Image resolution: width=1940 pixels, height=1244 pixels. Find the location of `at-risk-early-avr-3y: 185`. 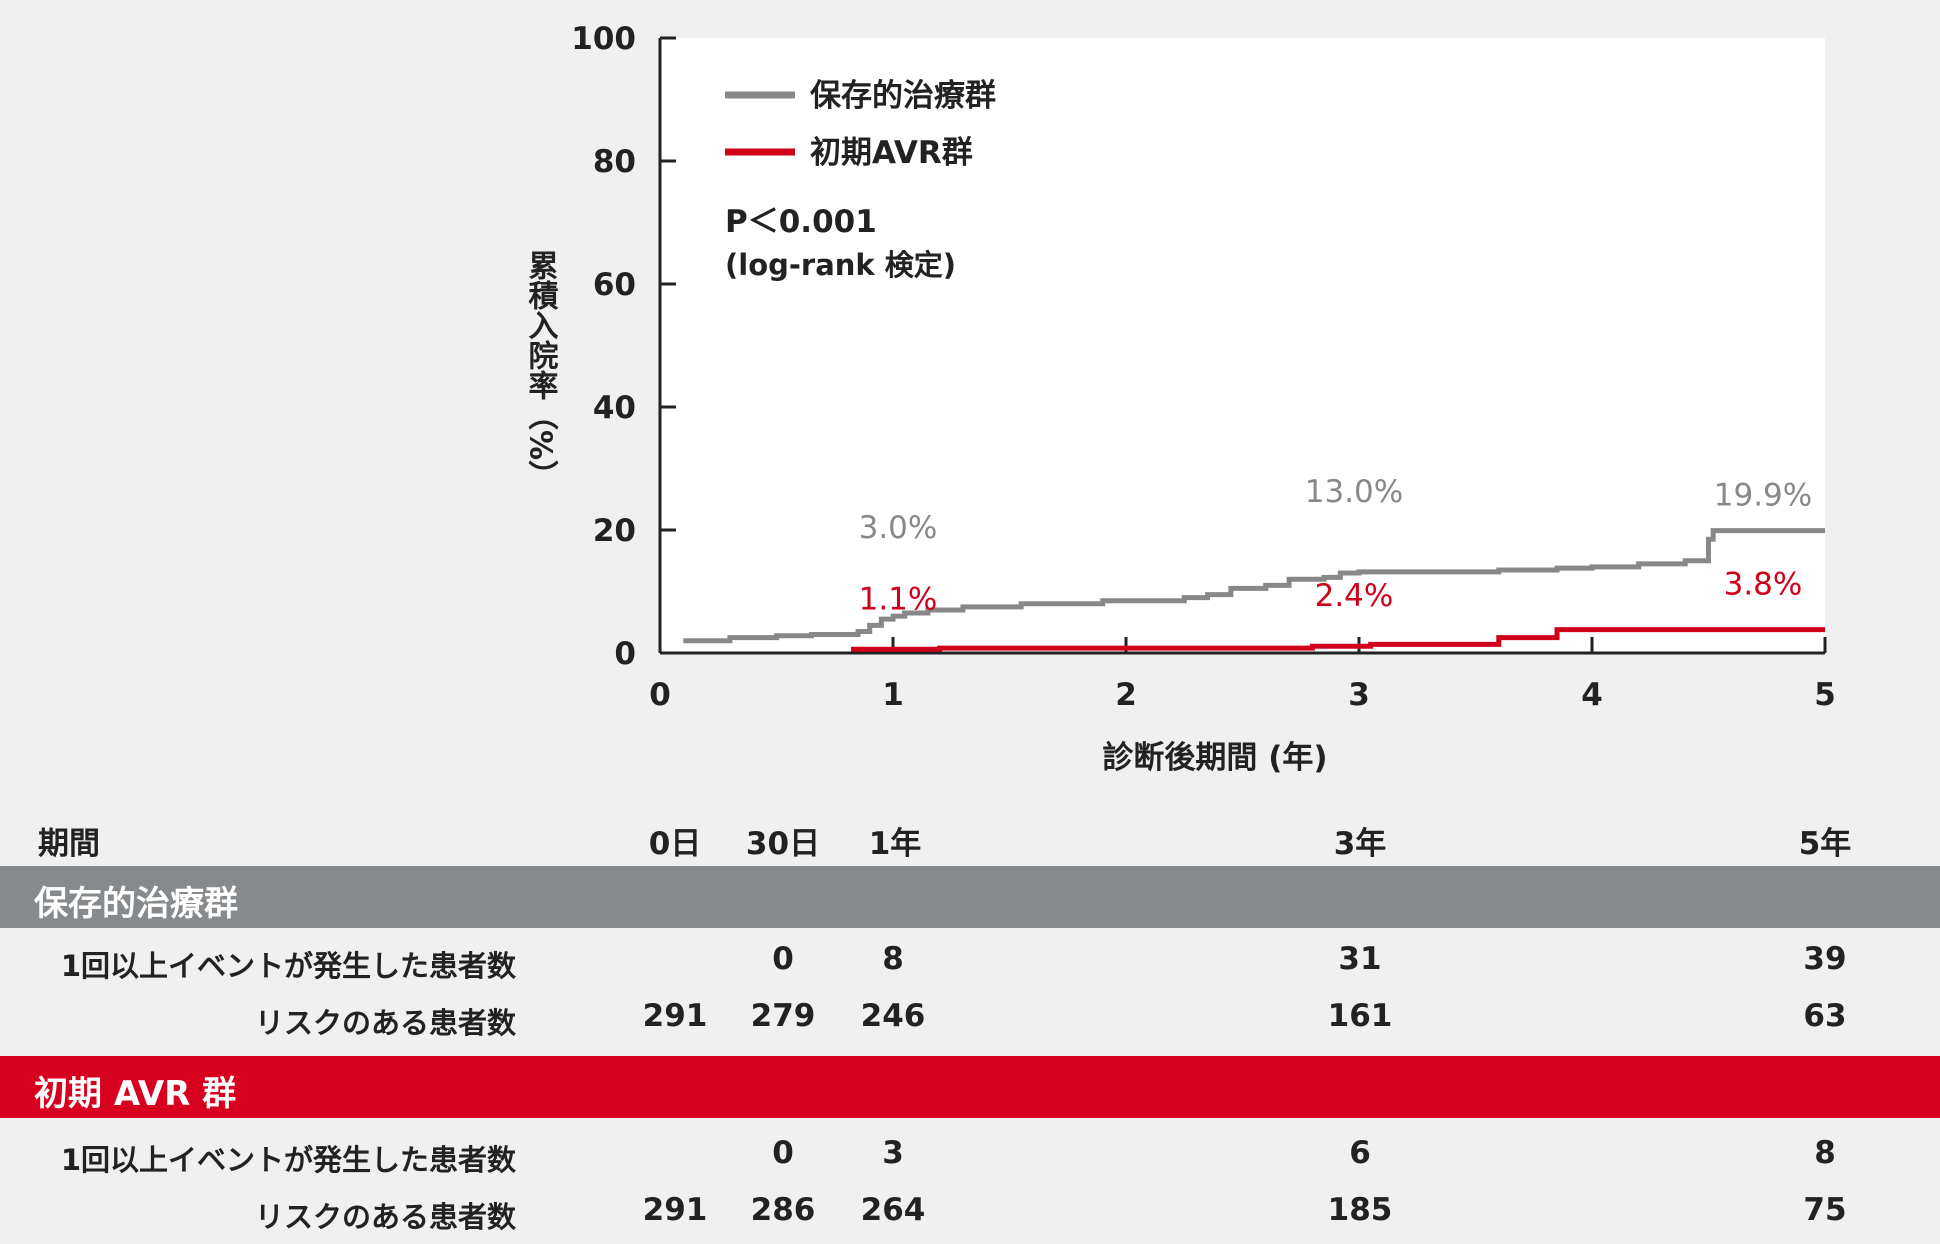

at-risk-early-avr-3y: 185 is located at coordinates (1360, 1210).